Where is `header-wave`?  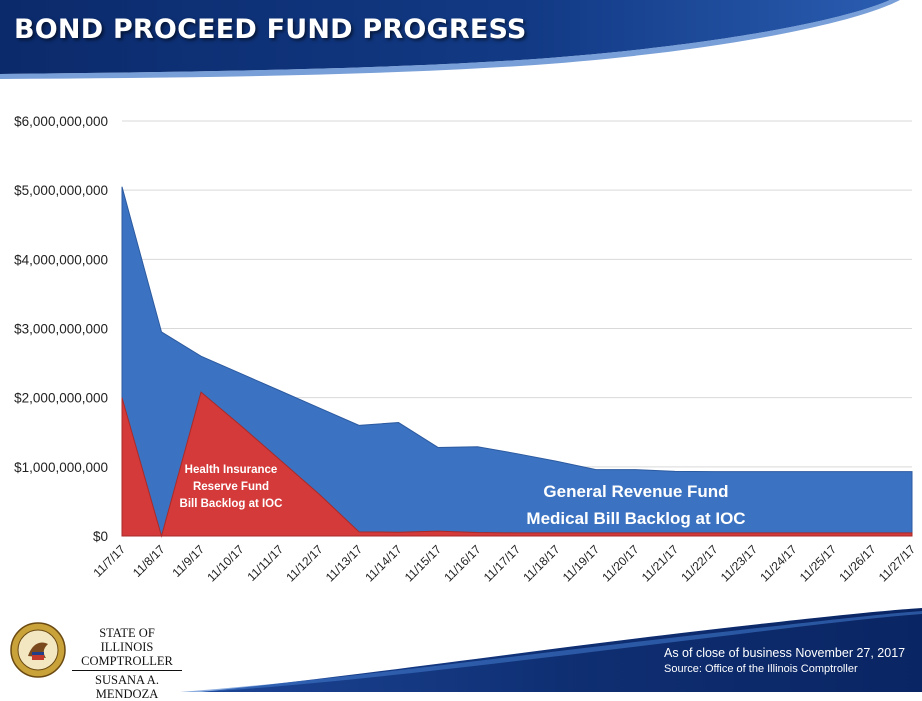 header-wave is located at coordinates (450, 39).